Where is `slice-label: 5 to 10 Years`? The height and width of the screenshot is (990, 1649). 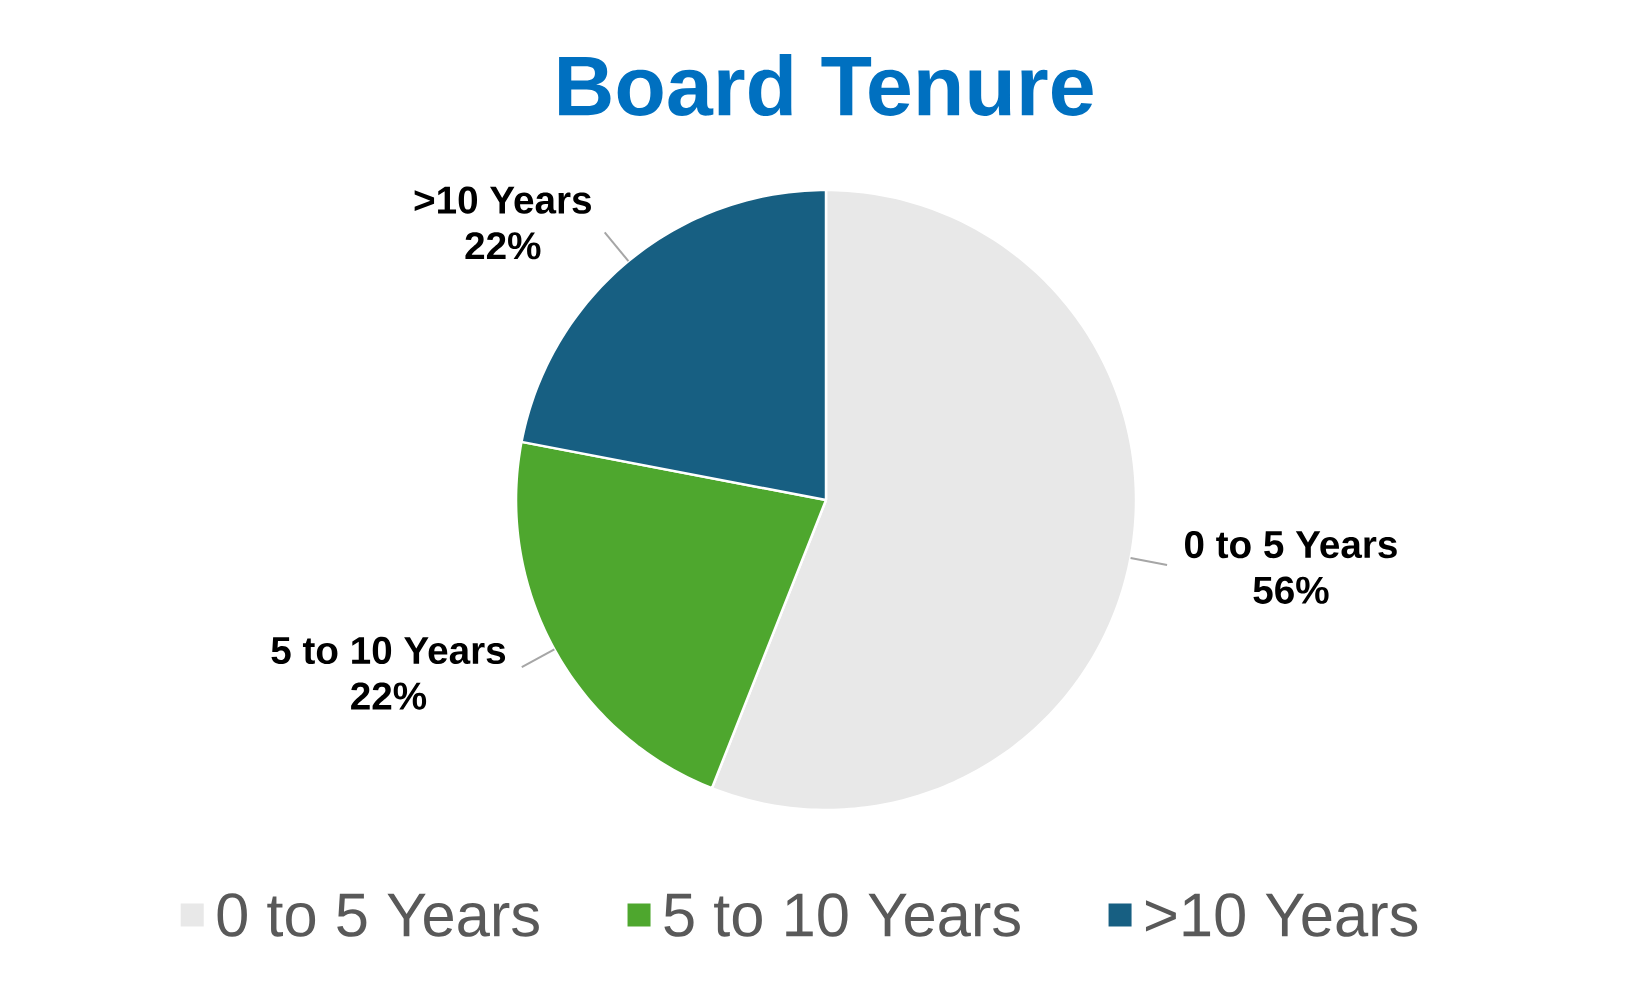
slice-label: 5 to 10 Years is located at coordinates (388, 650).